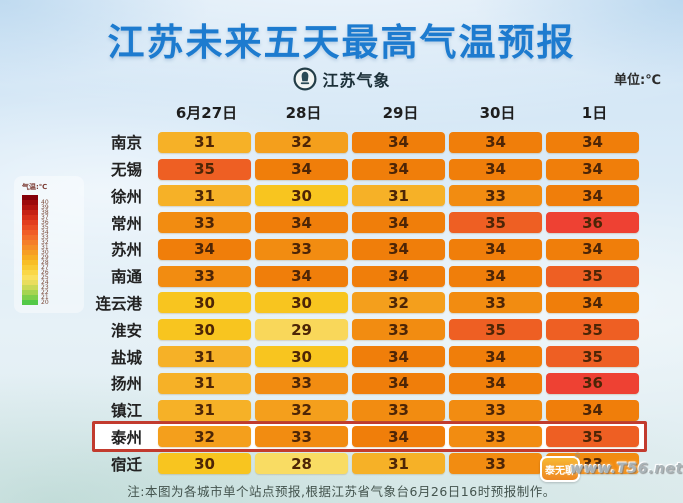 This screenshot has height=503, width=683. Describe the element at coordinates (53, 273) in the screenshot. I see `legend-item: 26` at that location.